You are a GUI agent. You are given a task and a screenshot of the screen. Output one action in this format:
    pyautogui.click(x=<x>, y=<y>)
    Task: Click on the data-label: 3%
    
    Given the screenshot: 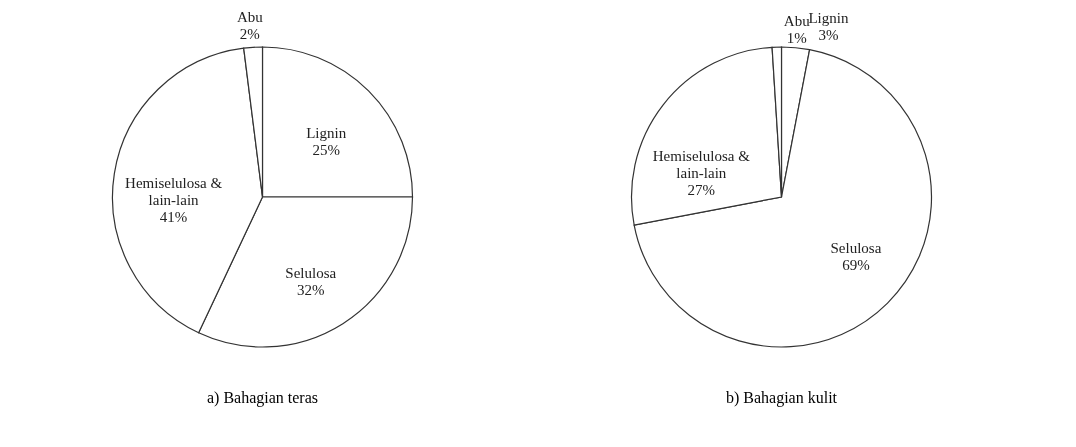 What is the action you would take?
    pyautogui.click(x=828, y=34)
    